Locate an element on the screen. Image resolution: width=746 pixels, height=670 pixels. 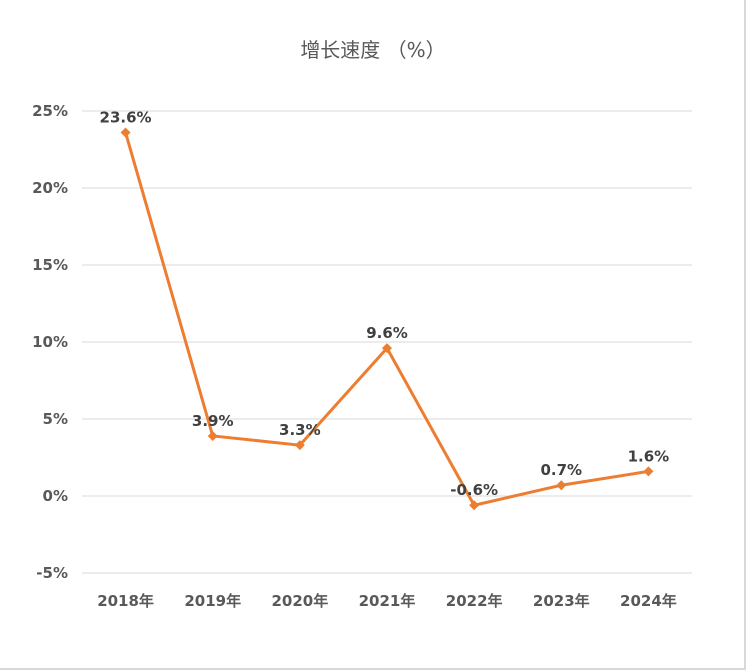
data-label: 0.7% is located at coordinates (561, 470).